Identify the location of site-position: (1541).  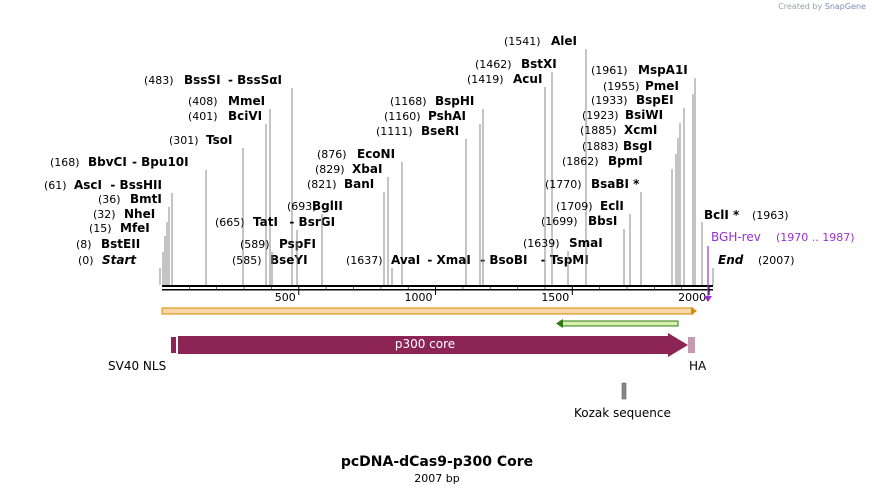
(522, 41).